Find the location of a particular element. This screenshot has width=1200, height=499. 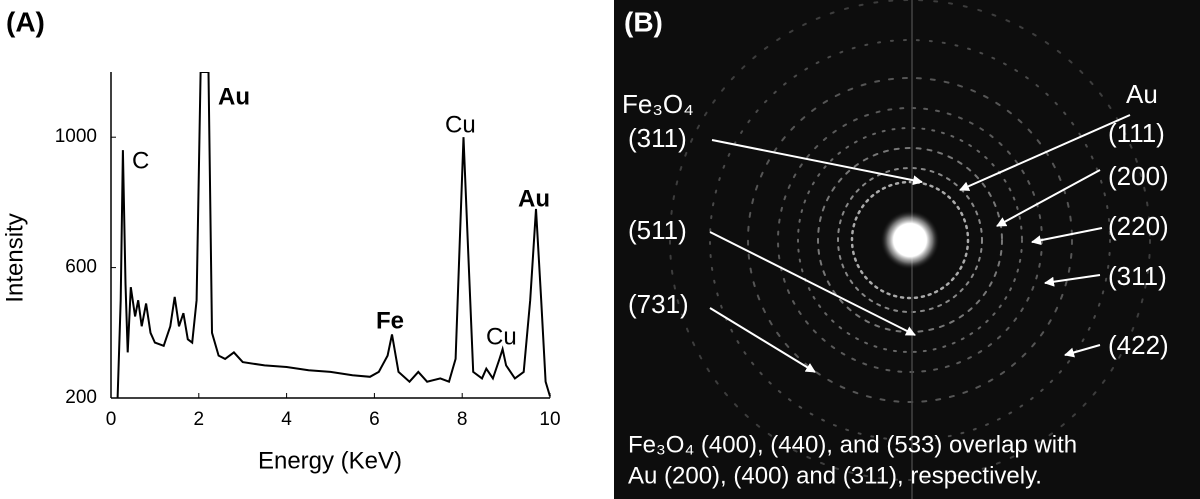

central-beam is located at coordinates (910, 240).